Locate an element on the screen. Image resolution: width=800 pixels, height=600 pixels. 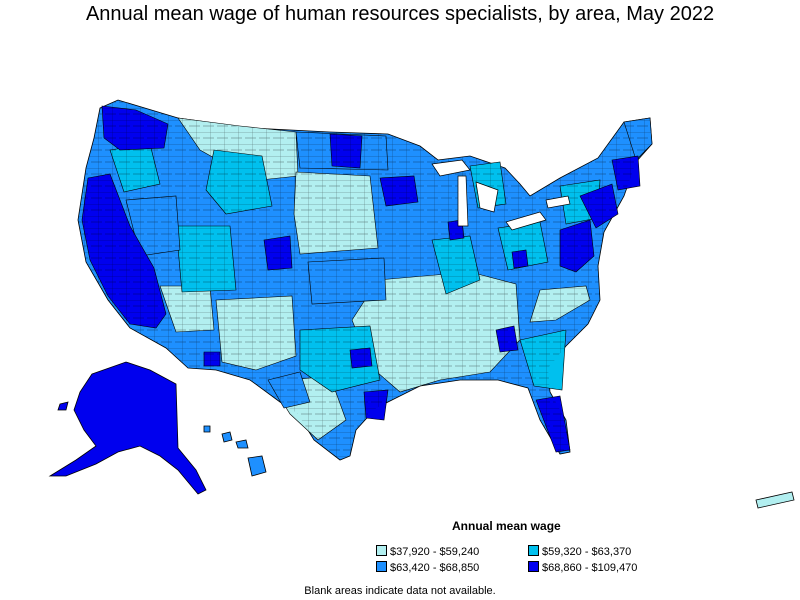
legend-item-tier-3: $63,420 - $68,850 is located at coordinates (427, 568).